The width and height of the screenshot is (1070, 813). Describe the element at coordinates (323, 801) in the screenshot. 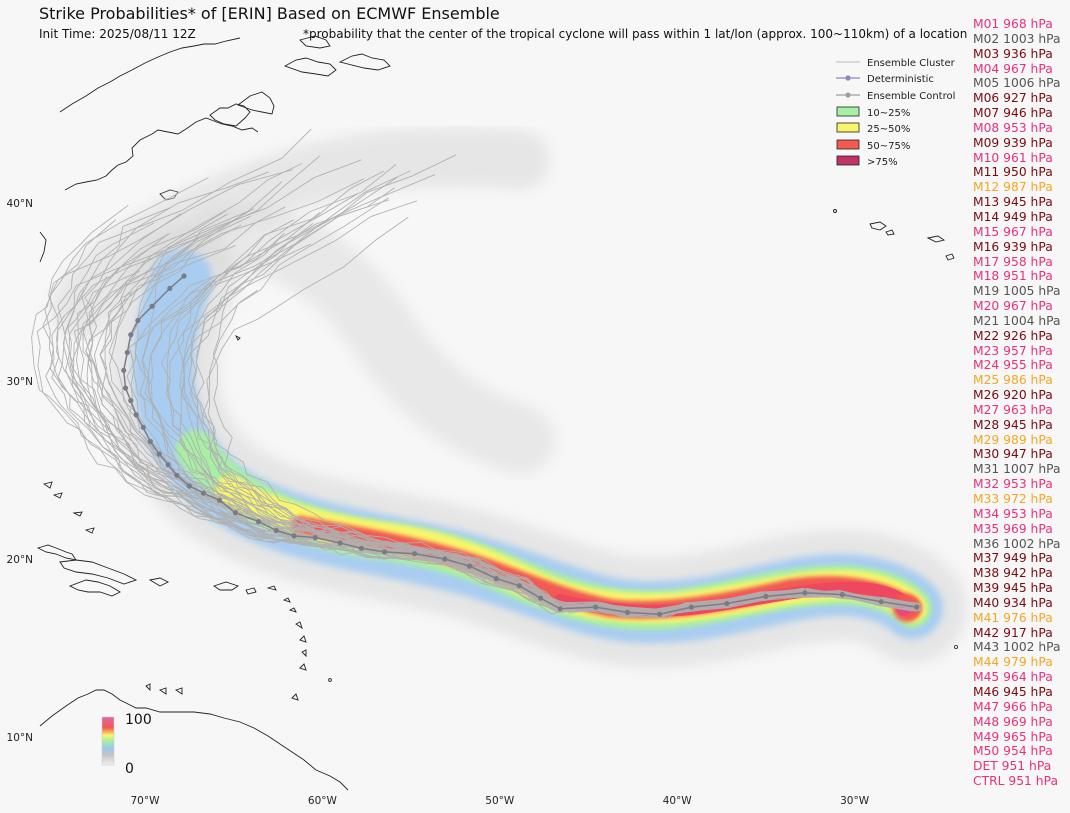

I see `x-tick-label: 60°W` at that location.